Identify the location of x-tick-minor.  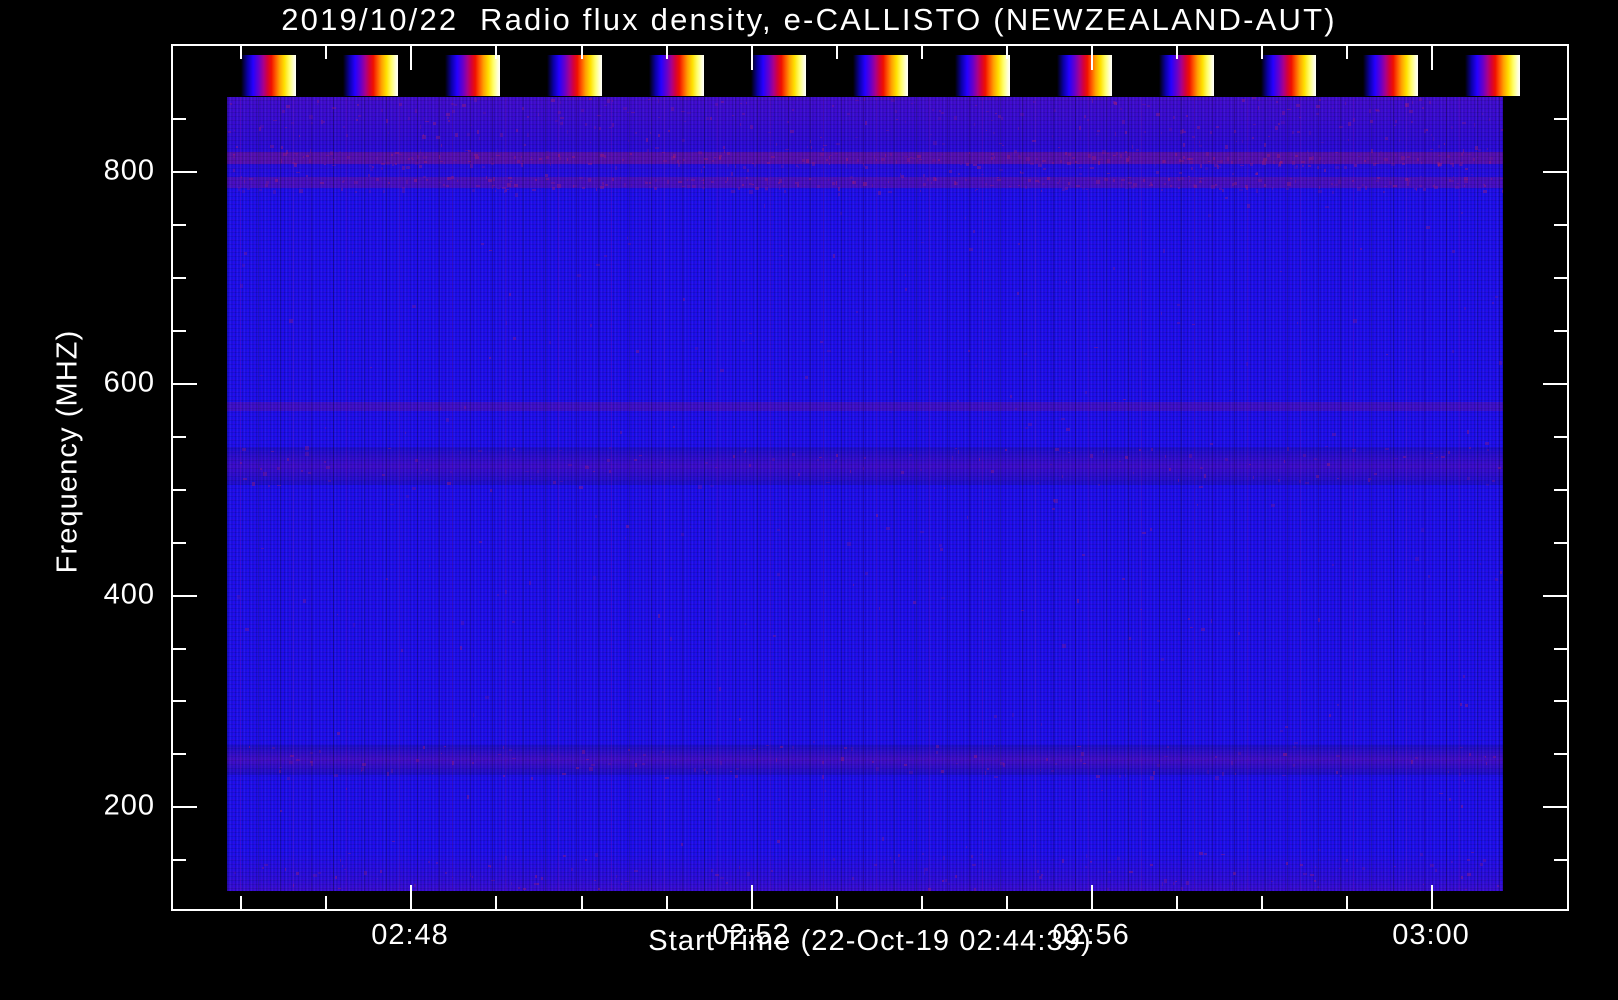
(1007, 51).